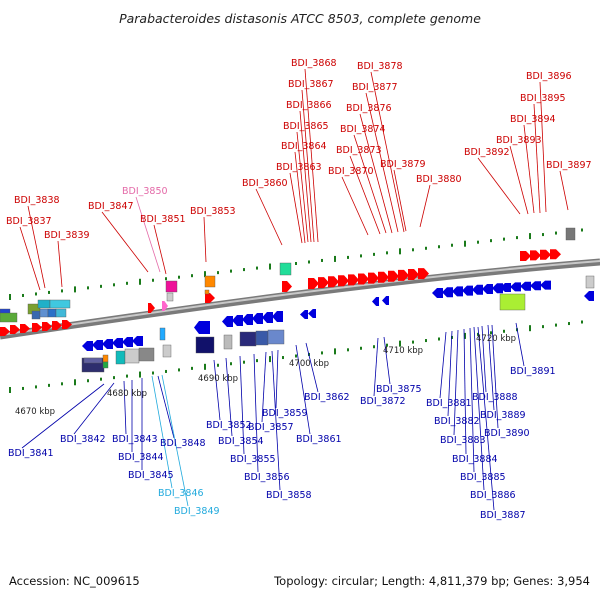  I want to click on gene-label-forward: BDI_3876, so click(369, 108).